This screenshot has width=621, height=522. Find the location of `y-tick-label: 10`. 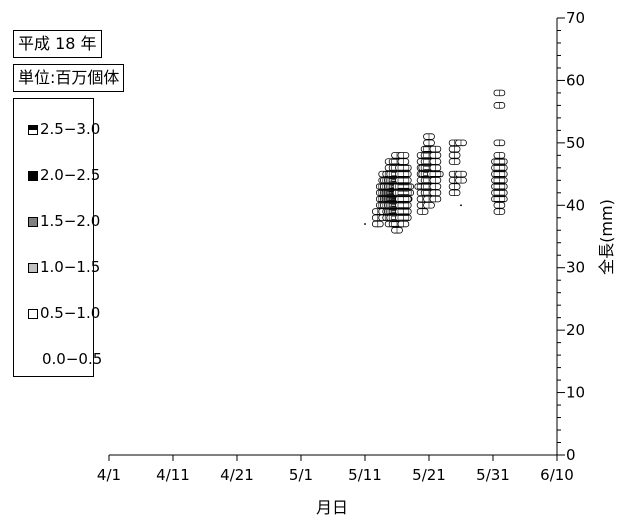

y-tick-label: 10 is located at coordinates (575, 393).